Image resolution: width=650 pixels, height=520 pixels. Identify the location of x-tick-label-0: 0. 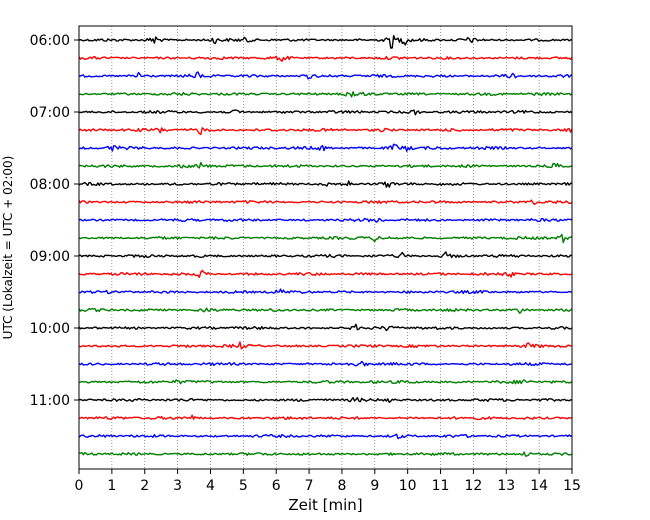
(79, 486).